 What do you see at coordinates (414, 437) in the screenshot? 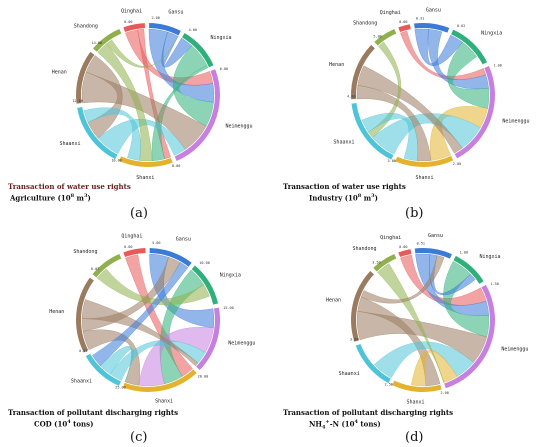
I see `panel-letter-d: (d)` at bounding box center [414, 437].